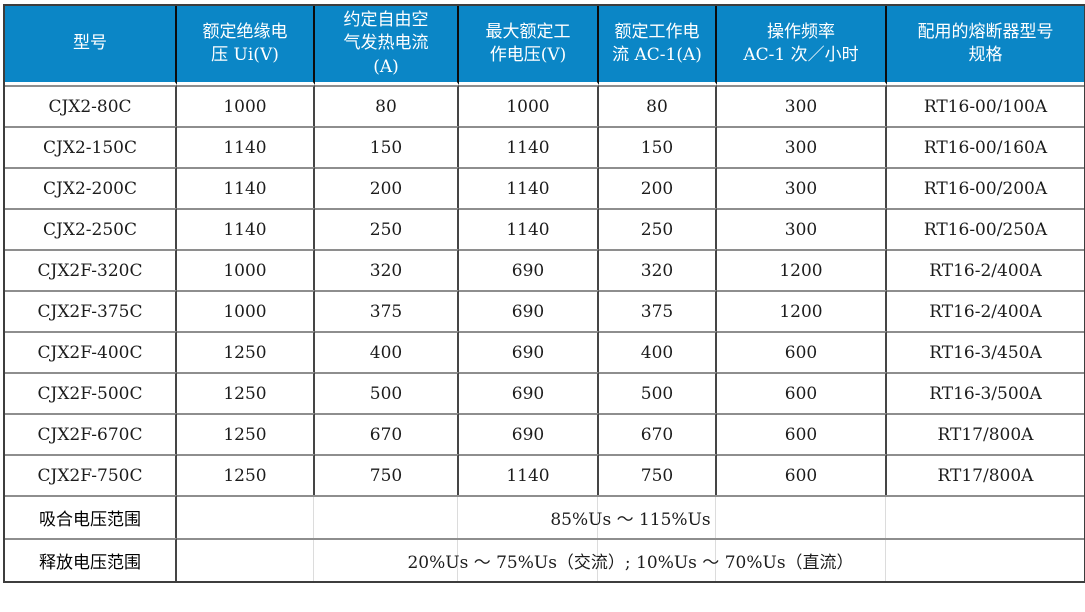  I want to click on cell-model: CJX2F-500C, so click(91, 392).